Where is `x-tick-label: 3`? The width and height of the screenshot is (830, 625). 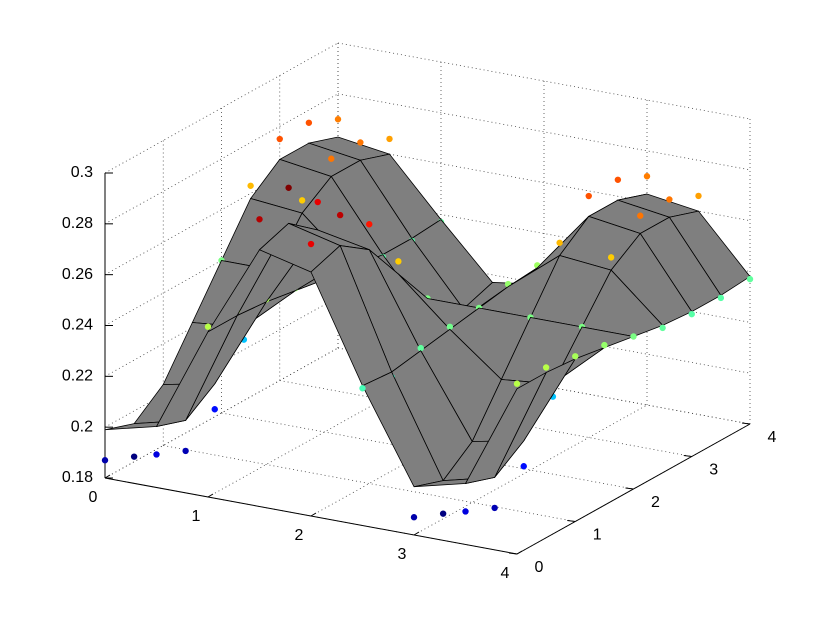 x-tick-label: 3 is located at coordinates (402, 554).